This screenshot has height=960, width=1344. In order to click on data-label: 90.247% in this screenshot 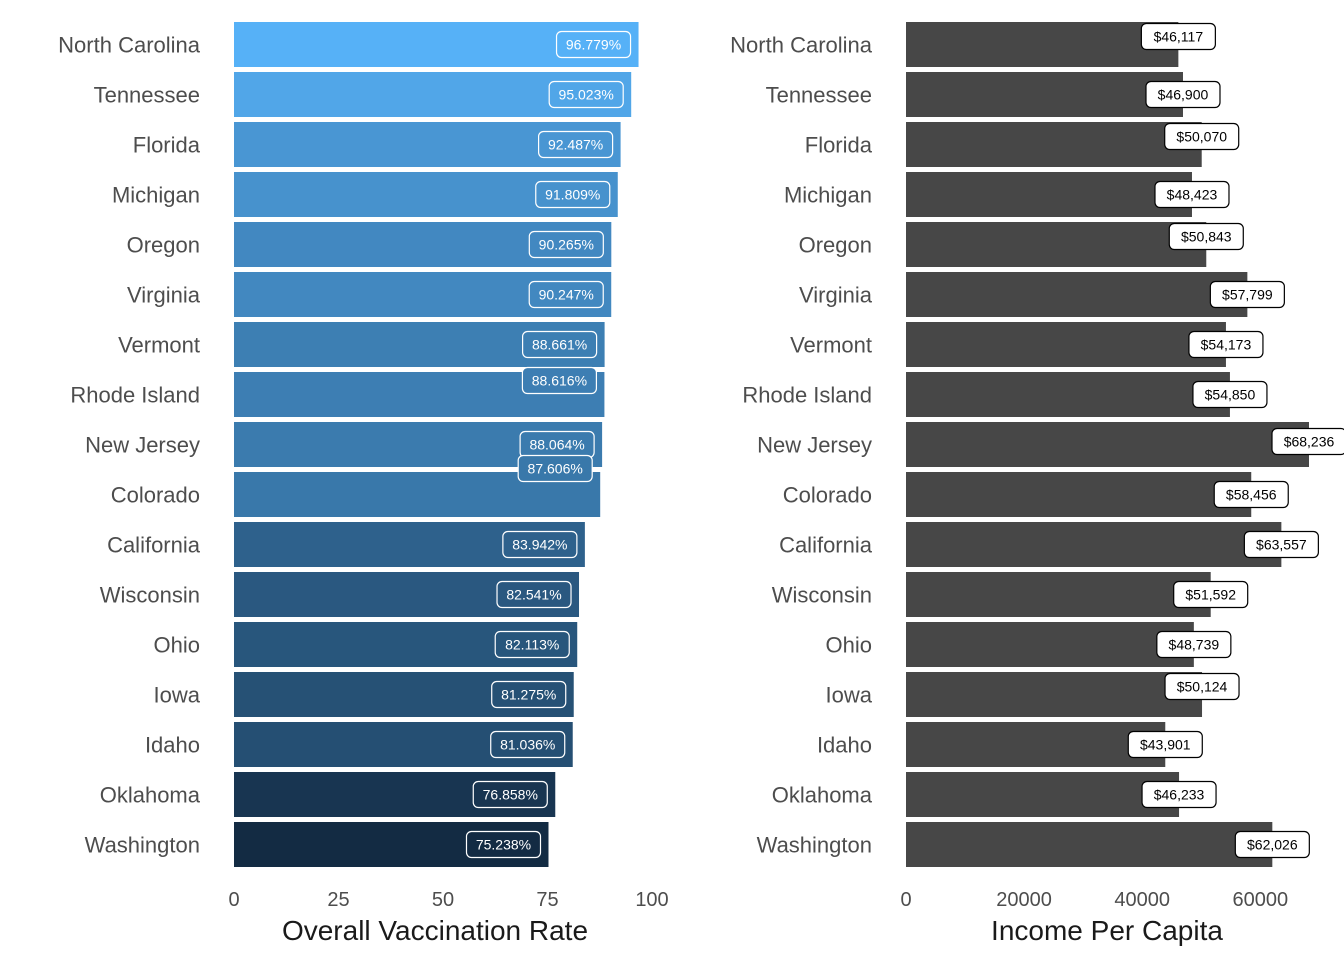, I will do `click(566, 294)`.